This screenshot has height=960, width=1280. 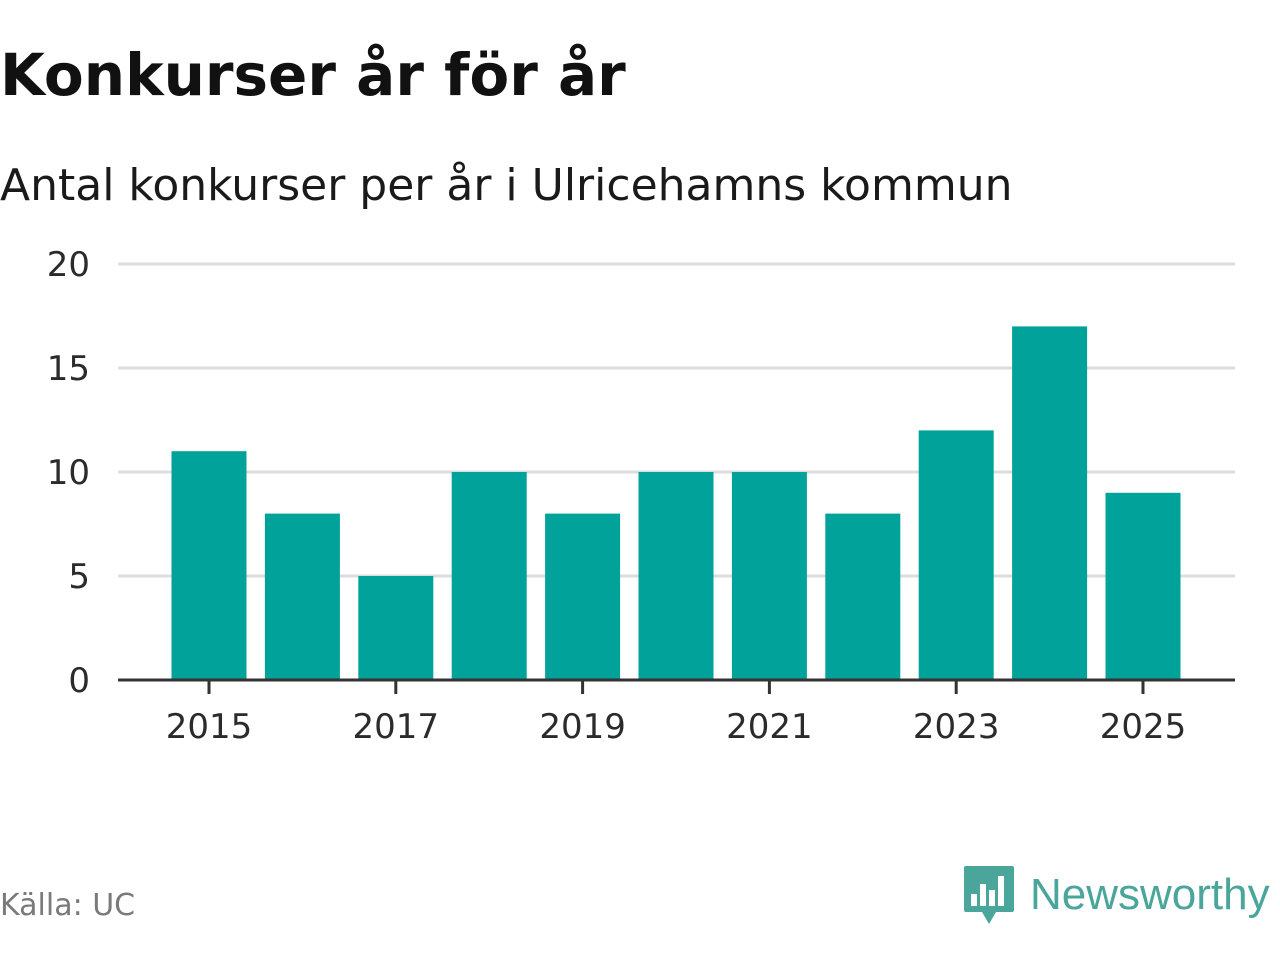 What do you see at coordinates (1050, 503) in the screenshot?
I see `bar-2024` at bounding box center [1050, 503].